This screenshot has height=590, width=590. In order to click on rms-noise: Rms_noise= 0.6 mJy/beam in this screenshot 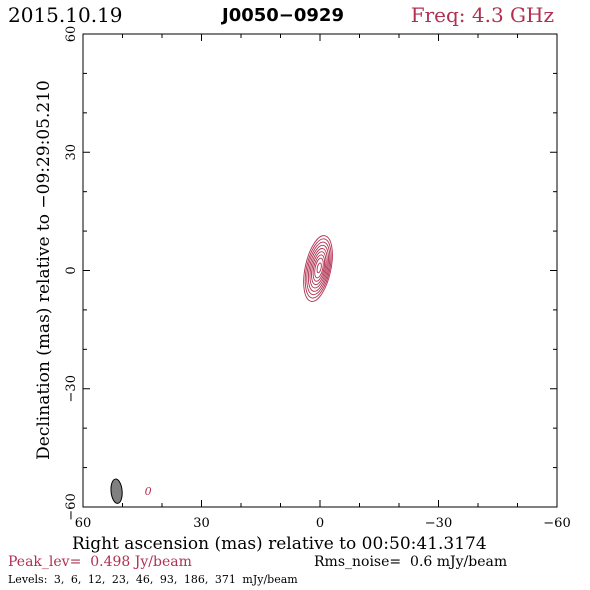, I will do `click(410, 562)`.